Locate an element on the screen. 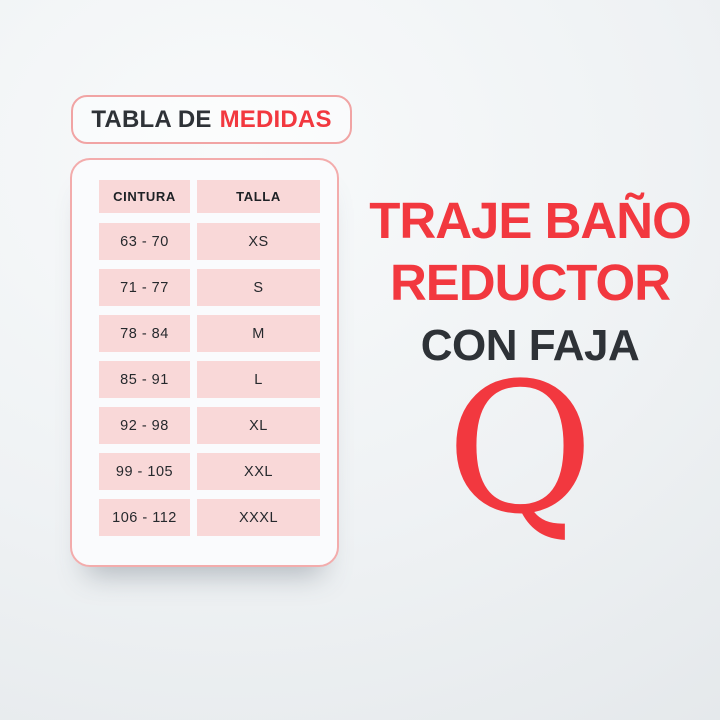 This screenshot has width=720, height=720. table-row: 78 - 84 M is located at coordinates (218, 333).